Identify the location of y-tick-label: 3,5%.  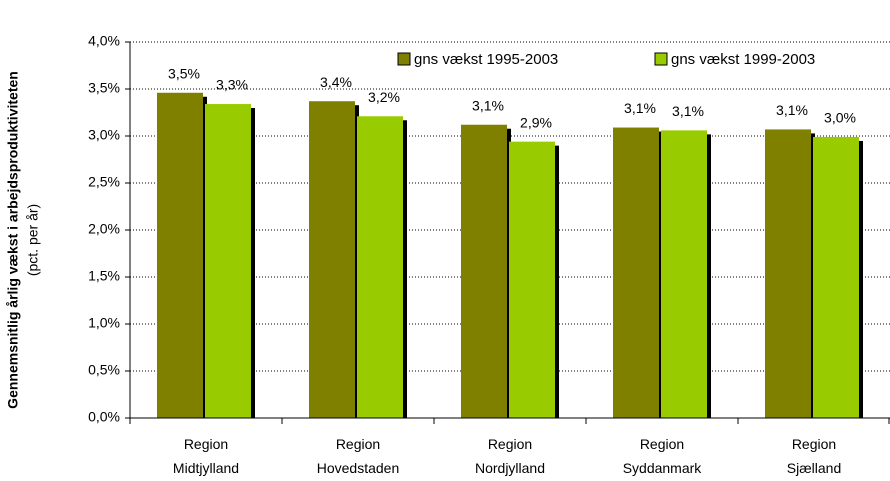
(104, 88).